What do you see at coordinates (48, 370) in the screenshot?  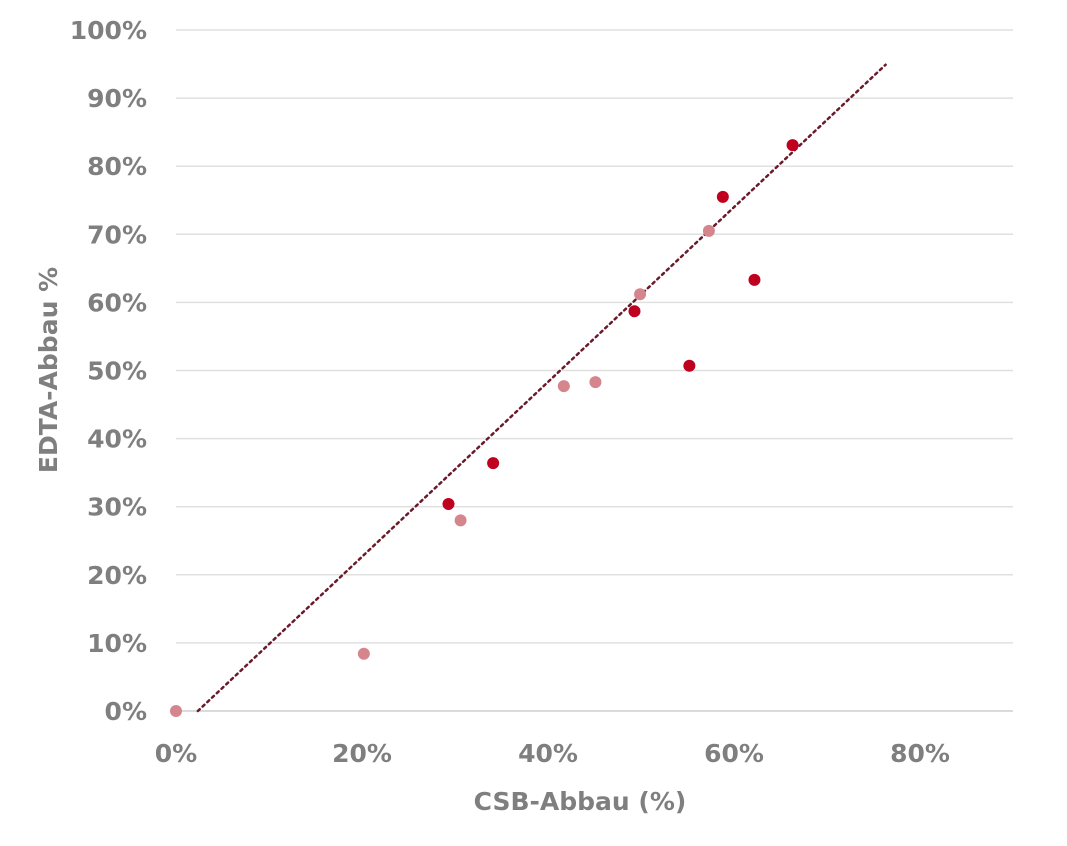 I see `y-axis-label: EDTA-Abbau %` at bounding box center [48, 370].